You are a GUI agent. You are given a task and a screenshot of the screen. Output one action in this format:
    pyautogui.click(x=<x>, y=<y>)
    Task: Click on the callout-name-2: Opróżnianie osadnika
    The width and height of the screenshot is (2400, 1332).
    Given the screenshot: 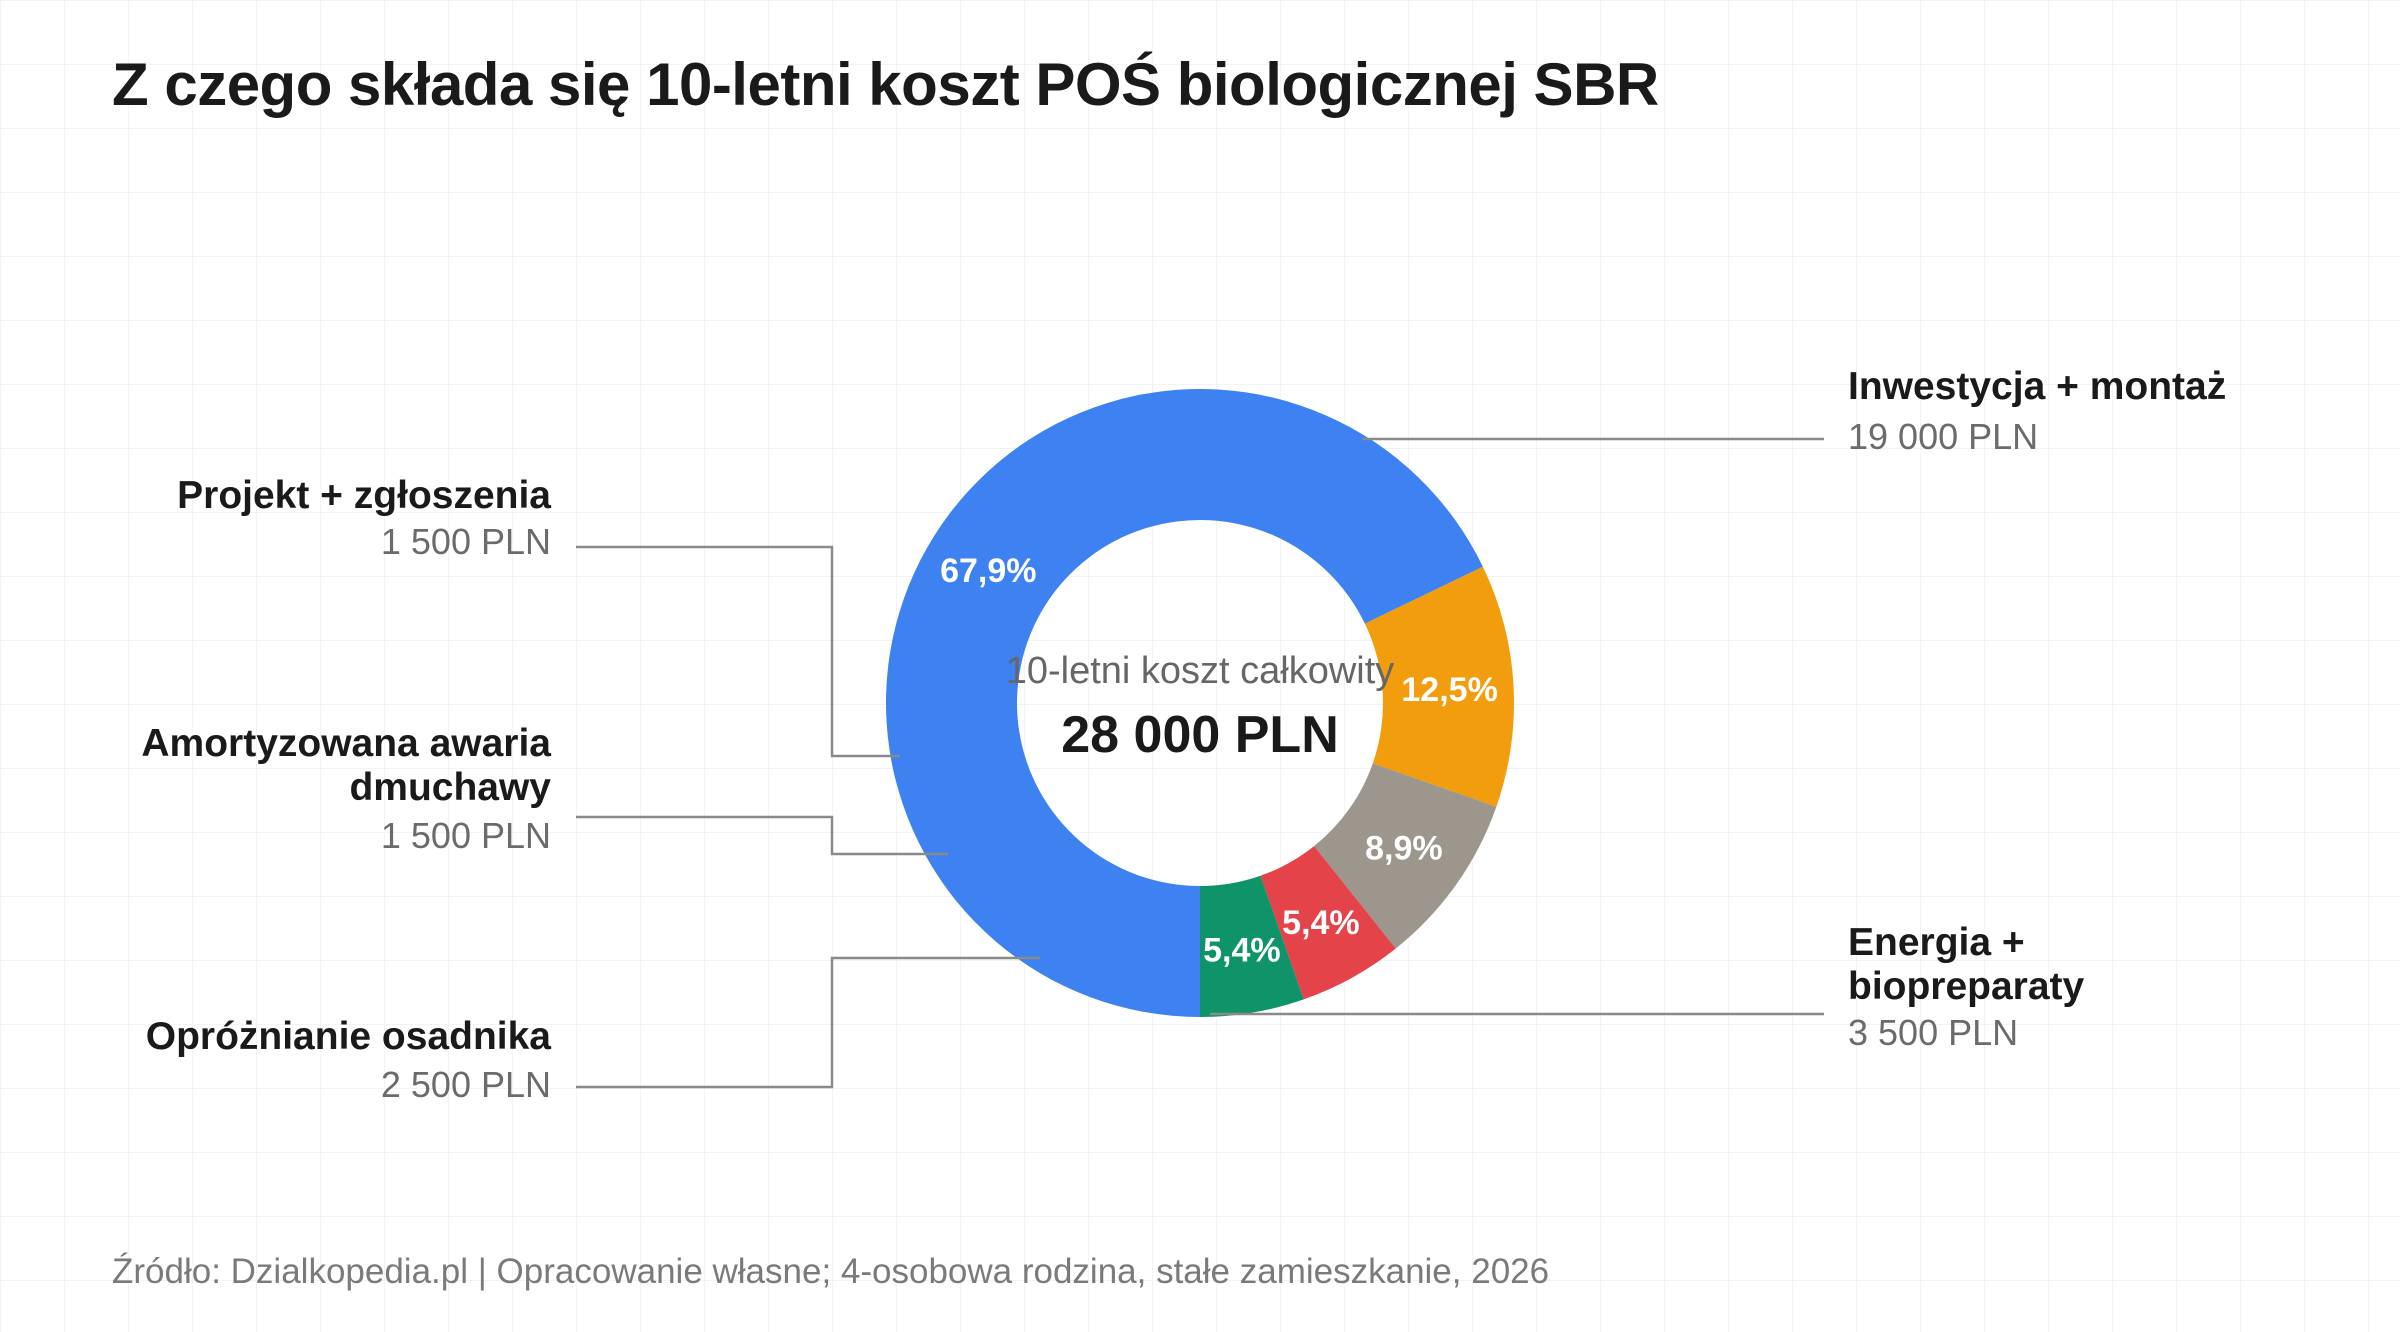 What is the action you would take?
    pyautogui.click(x=349, y=1036)
    